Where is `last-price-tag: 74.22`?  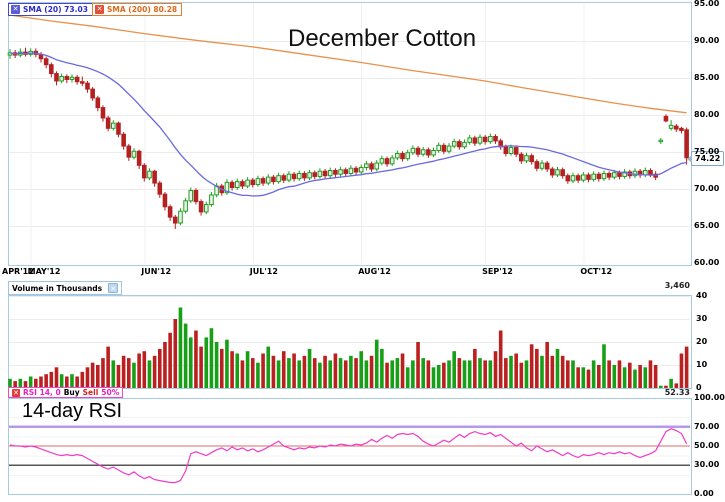 last-price-tag: 74.22 is located at coordinates (705, 158).